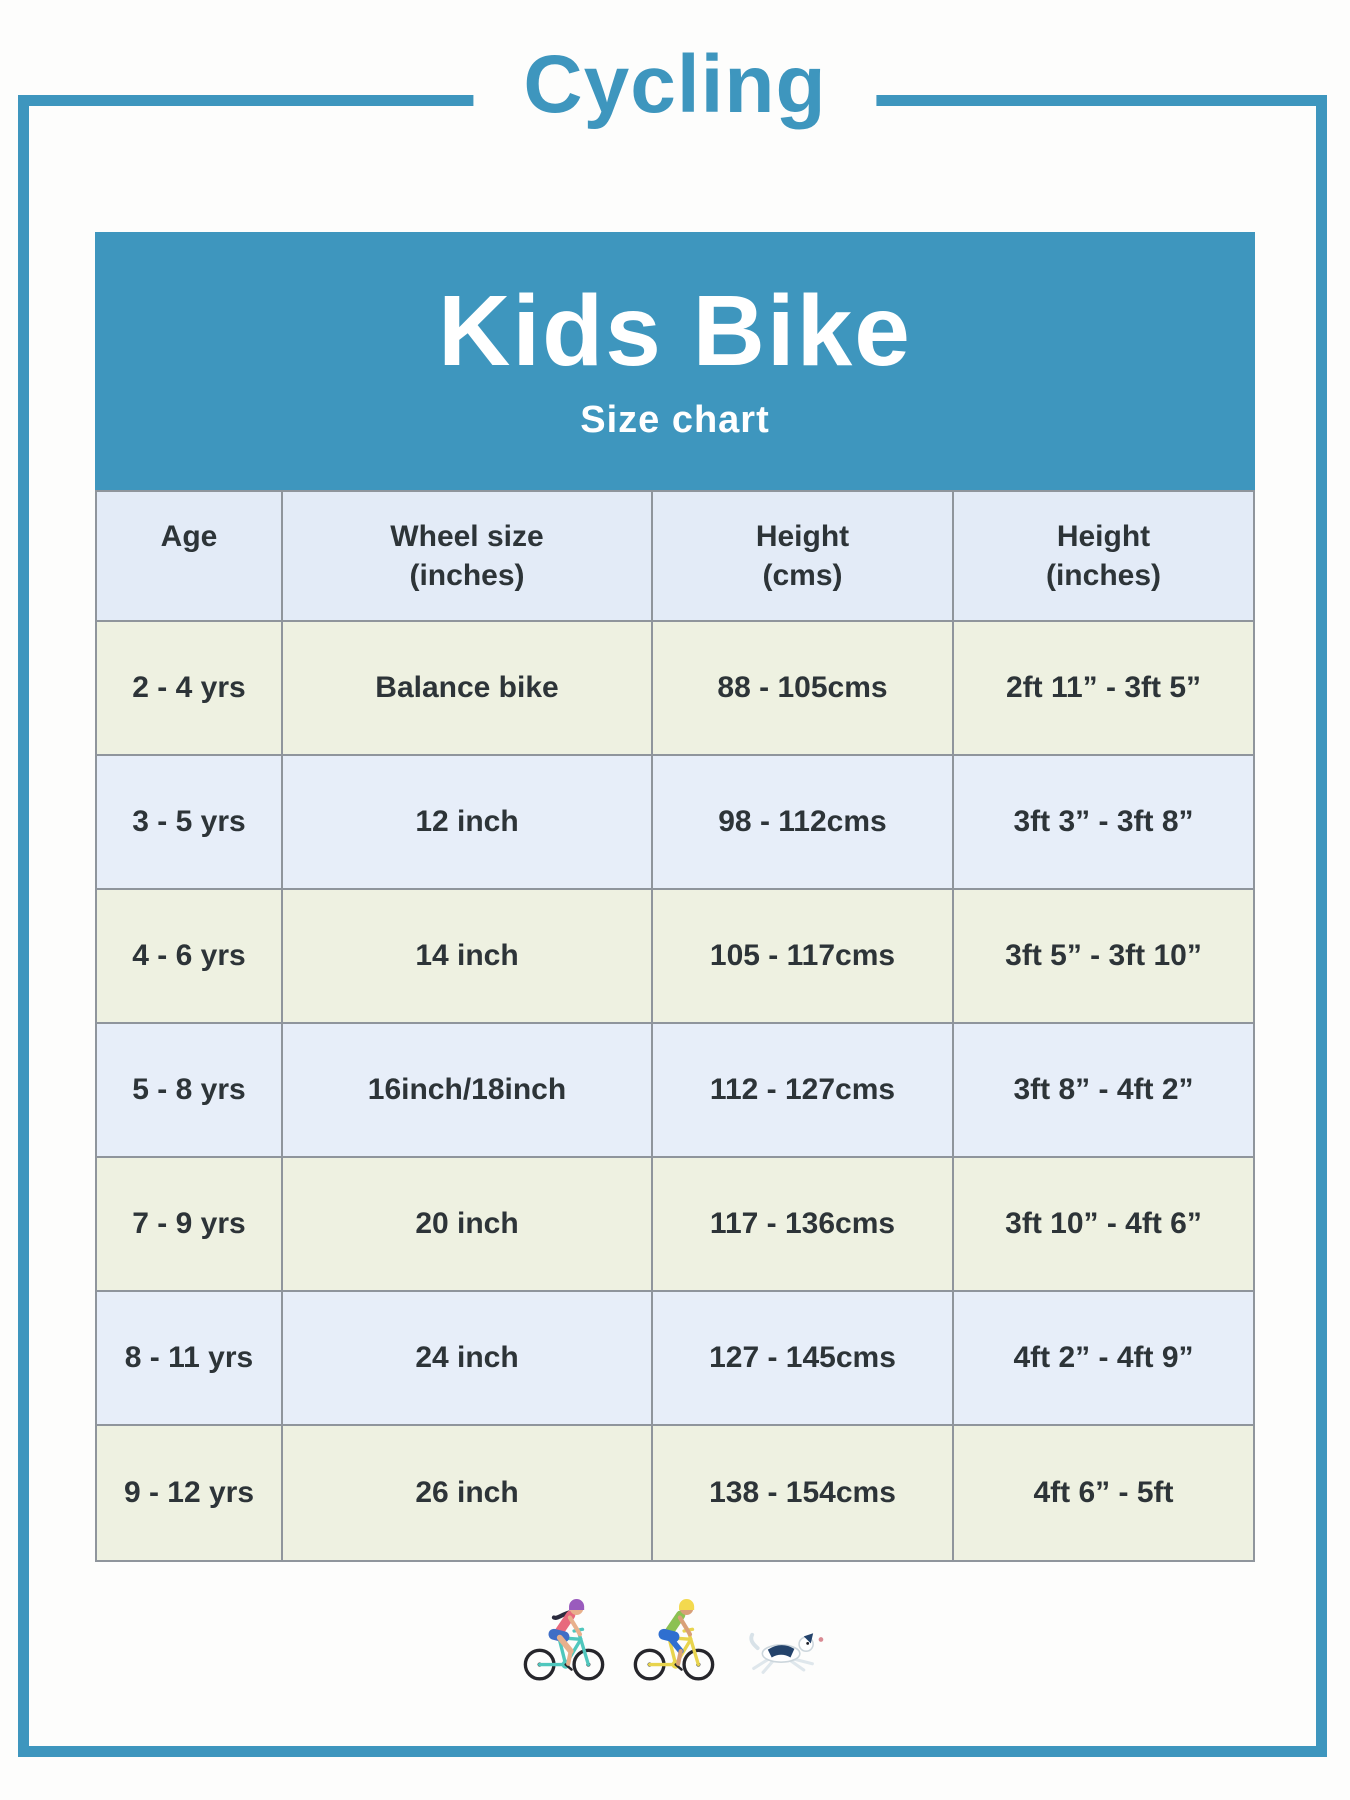  I want to click on running-dog-icon, so click(786, 1653).